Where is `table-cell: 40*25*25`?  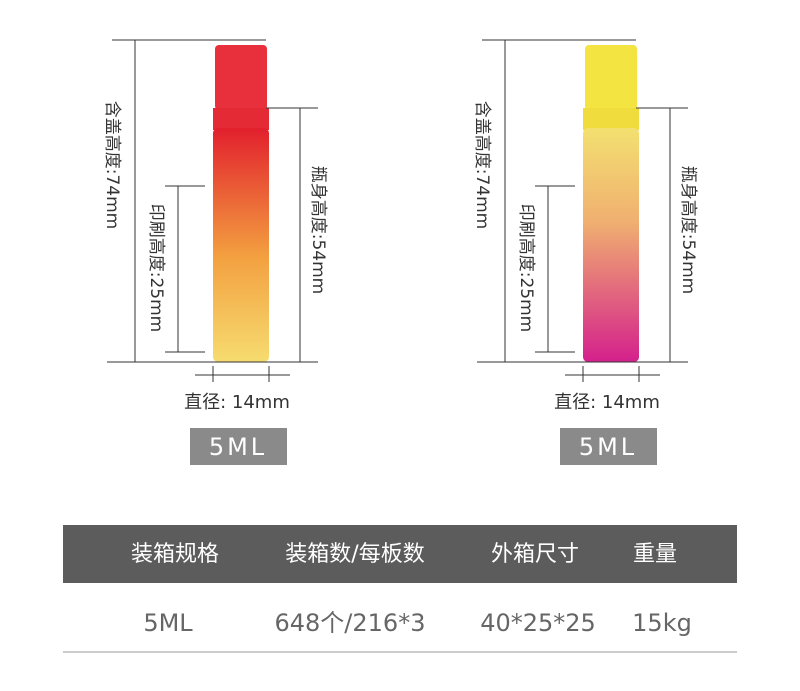 table-cell: 40*25*25 is located at coordinates (538, 623).